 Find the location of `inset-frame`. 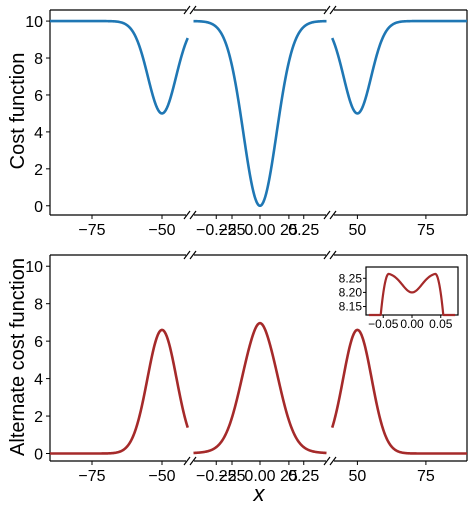

inset-frame is located at coordinates (412, 291).